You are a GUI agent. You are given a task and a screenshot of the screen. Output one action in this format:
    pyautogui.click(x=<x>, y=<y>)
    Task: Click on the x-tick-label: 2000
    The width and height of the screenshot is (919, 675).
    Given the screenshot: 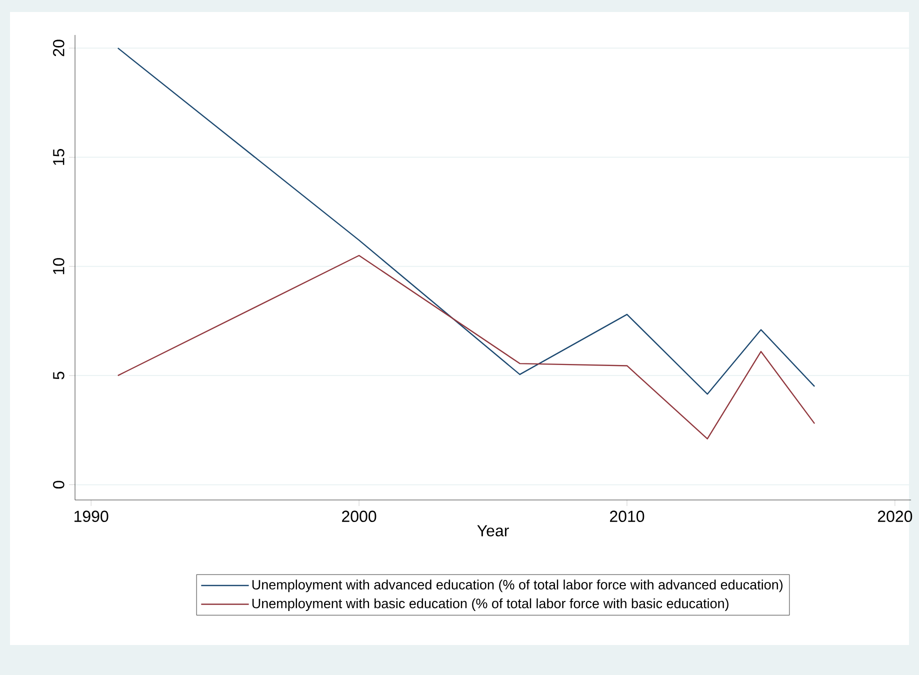 What is the action you would take?
    pyautogui.click(x=359, y=516)
    